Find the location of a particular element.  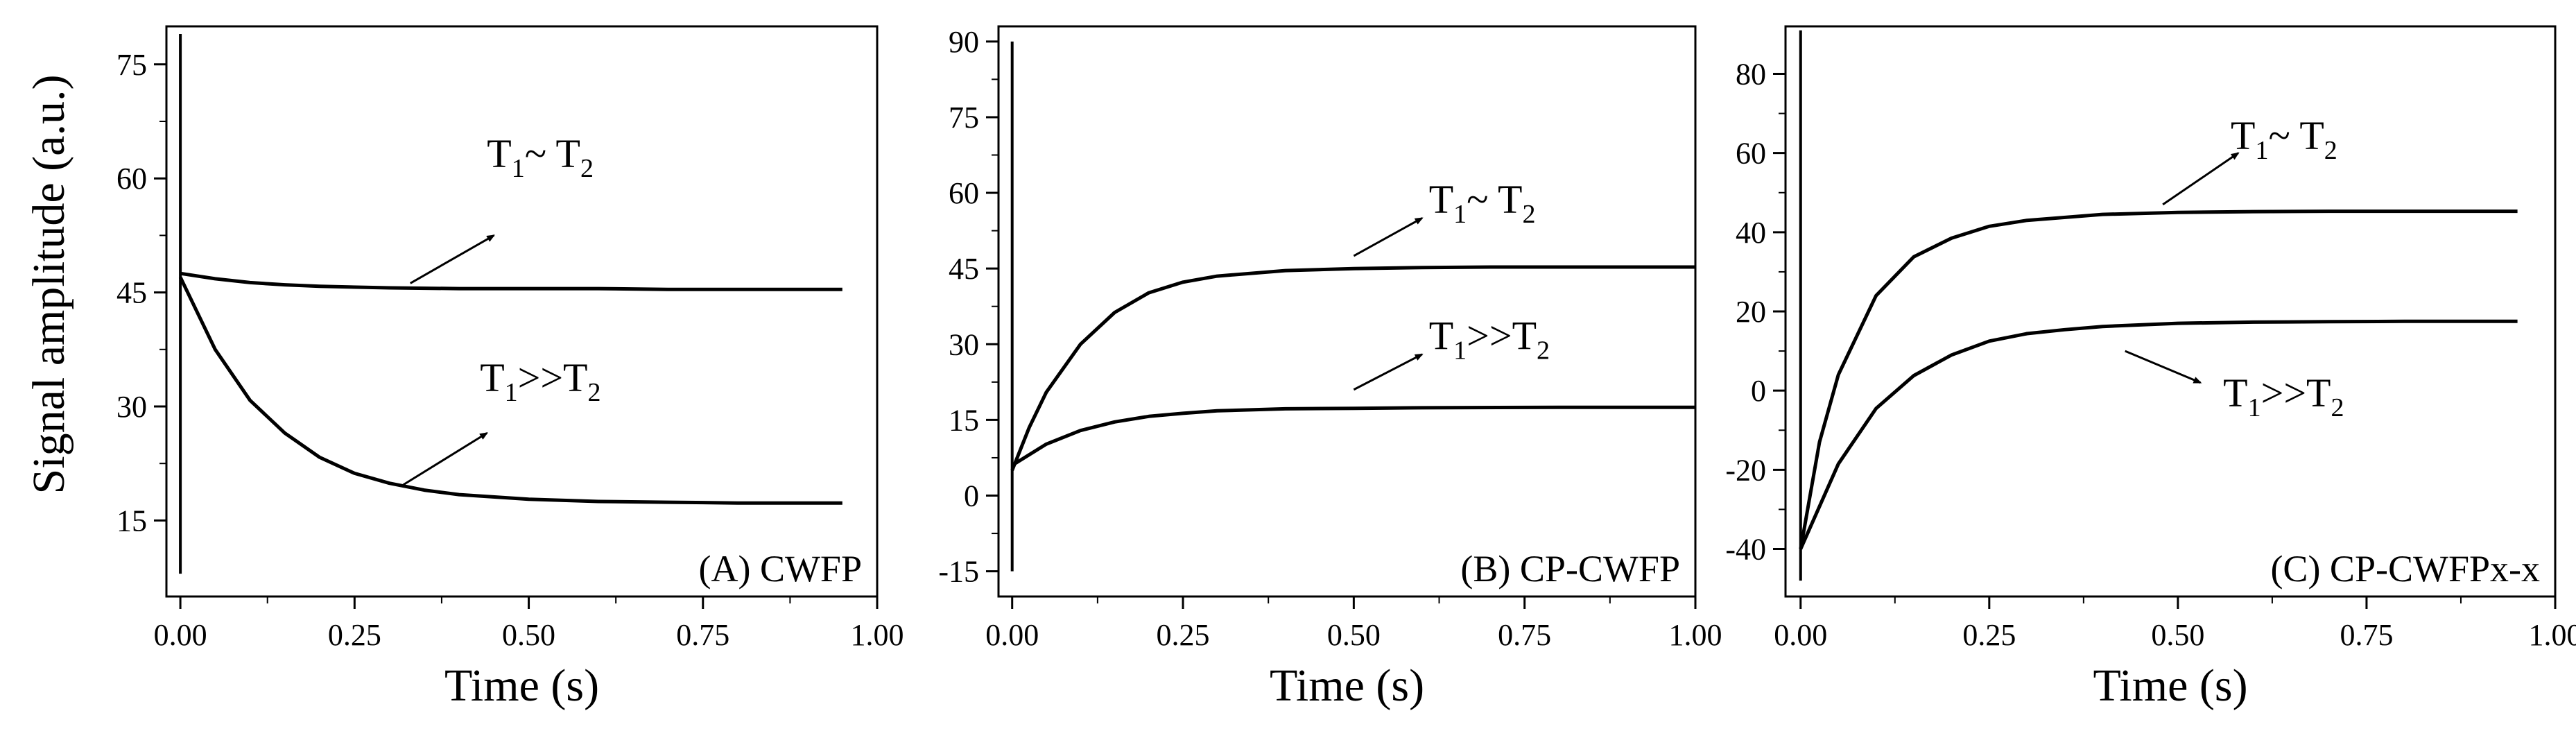

y-tick-label: 90 is located at coordinates (964, 42).